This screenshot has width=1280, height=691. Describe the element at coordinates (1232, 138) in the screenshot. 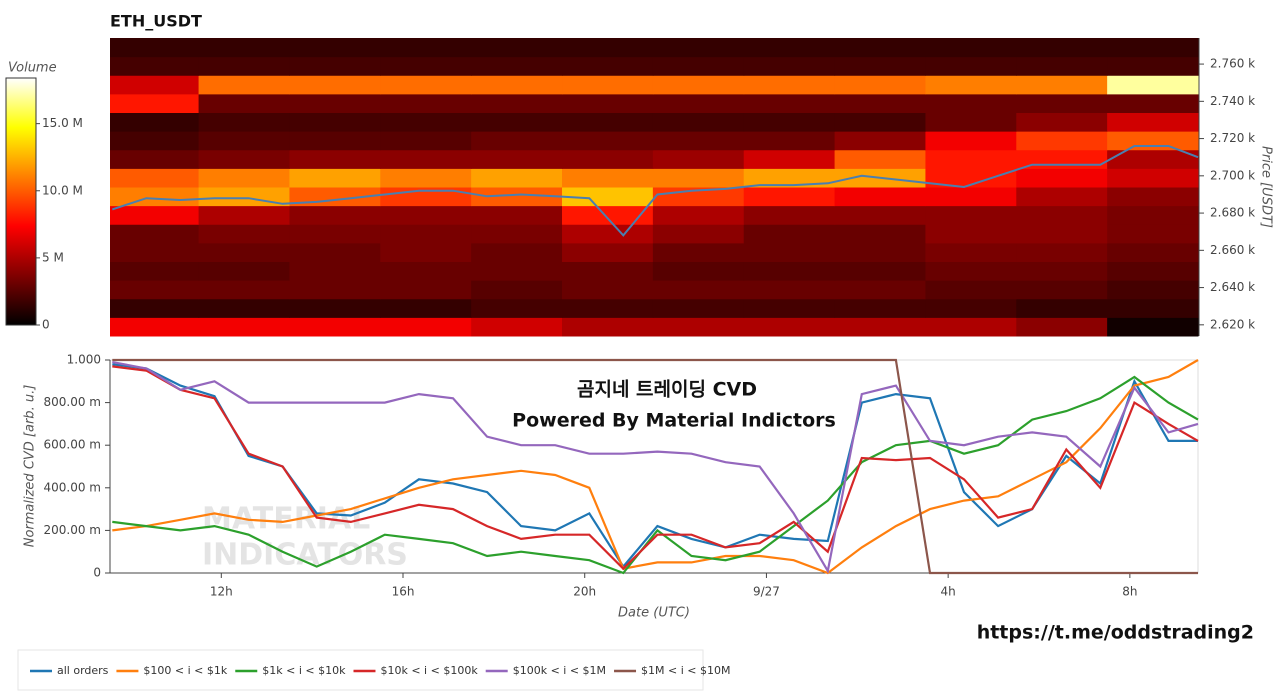

I see `y-tick-label: 2.720 k` at that location.